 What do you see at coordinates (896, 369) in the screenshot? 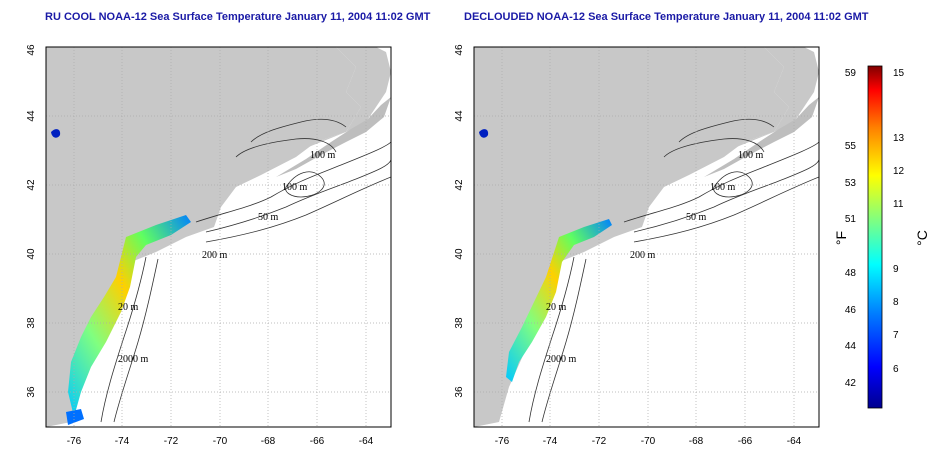
I see `celsius-tick: 6` at bounding box center [896, 369].